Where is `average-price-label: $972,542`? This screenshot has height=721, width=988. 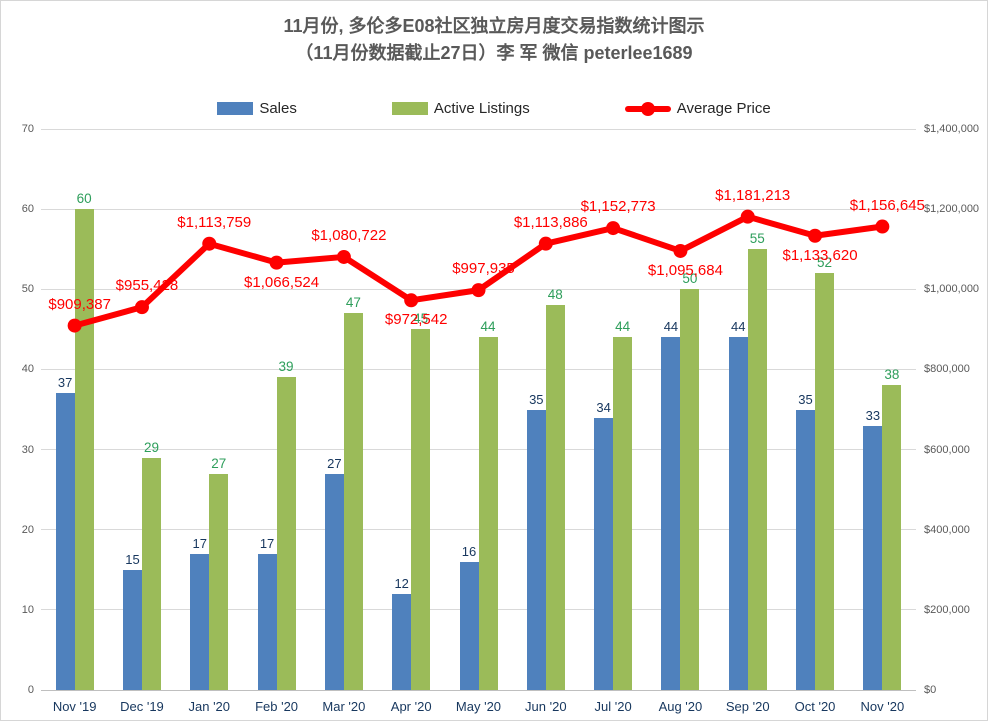 average-price-label: $972,542 is located at coordinates (416, 320).